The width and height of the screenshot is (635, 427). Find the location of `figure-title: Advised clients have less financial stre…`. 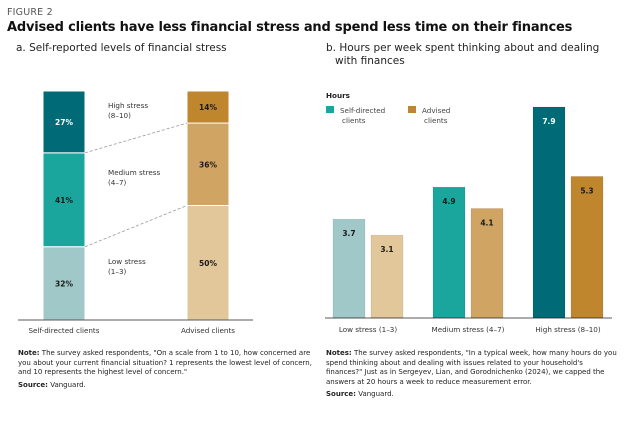

figure-title: Advised clients have less financial stre… is located at coordinates (290, 27).